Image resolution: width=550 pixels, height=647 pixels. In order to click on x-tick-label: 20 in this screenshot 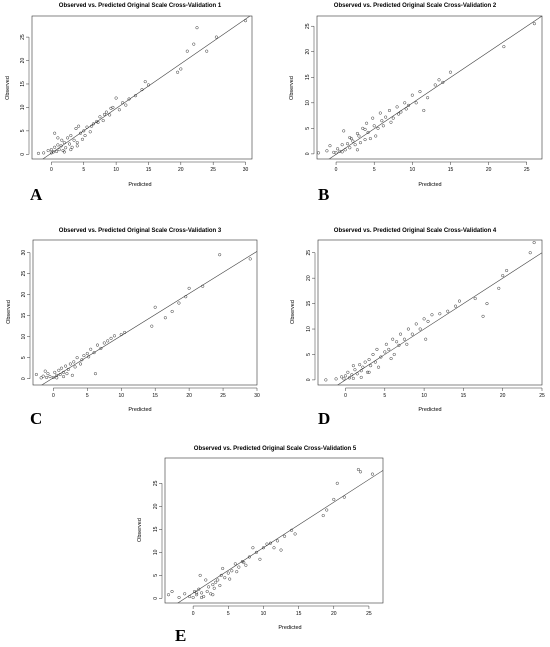, I will do `click(503, 396)`.